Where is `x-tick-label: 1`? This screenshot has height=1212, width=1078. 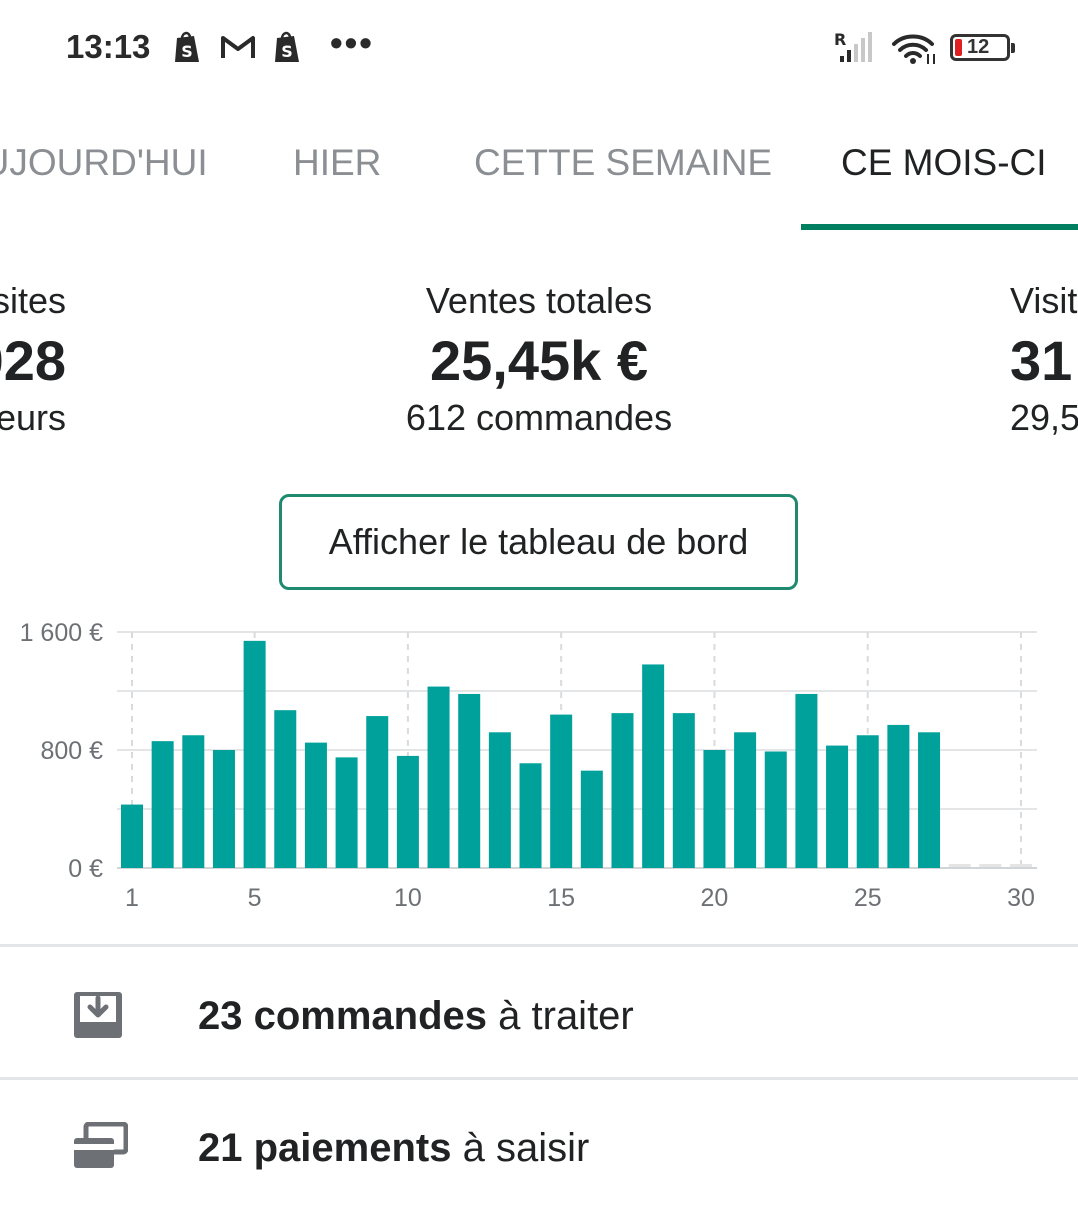
x-tick-label: 1 is located at coordinates (132, 898).